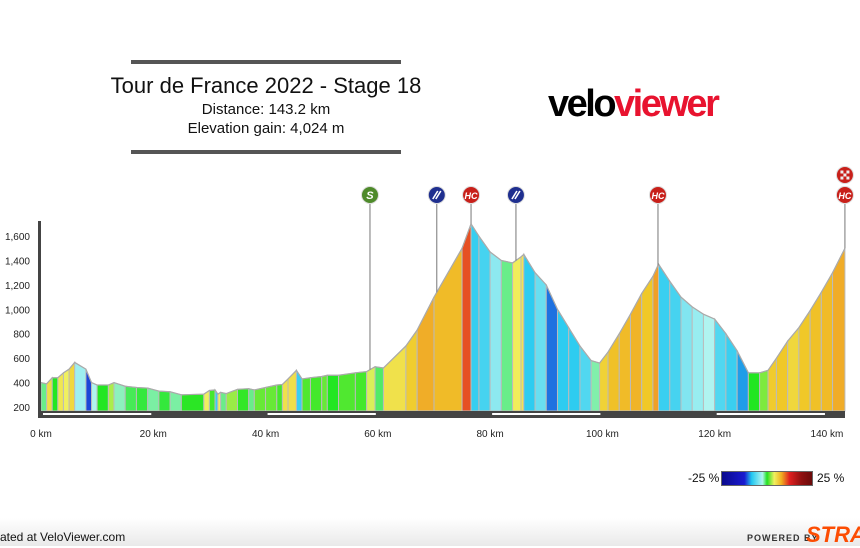 The width and height of the screenshot is (860, 548). What do you see at coordinates (377, 434) in the screenshot?
I see `x-tick-label: 60 km` at bounding box center [377, 434].